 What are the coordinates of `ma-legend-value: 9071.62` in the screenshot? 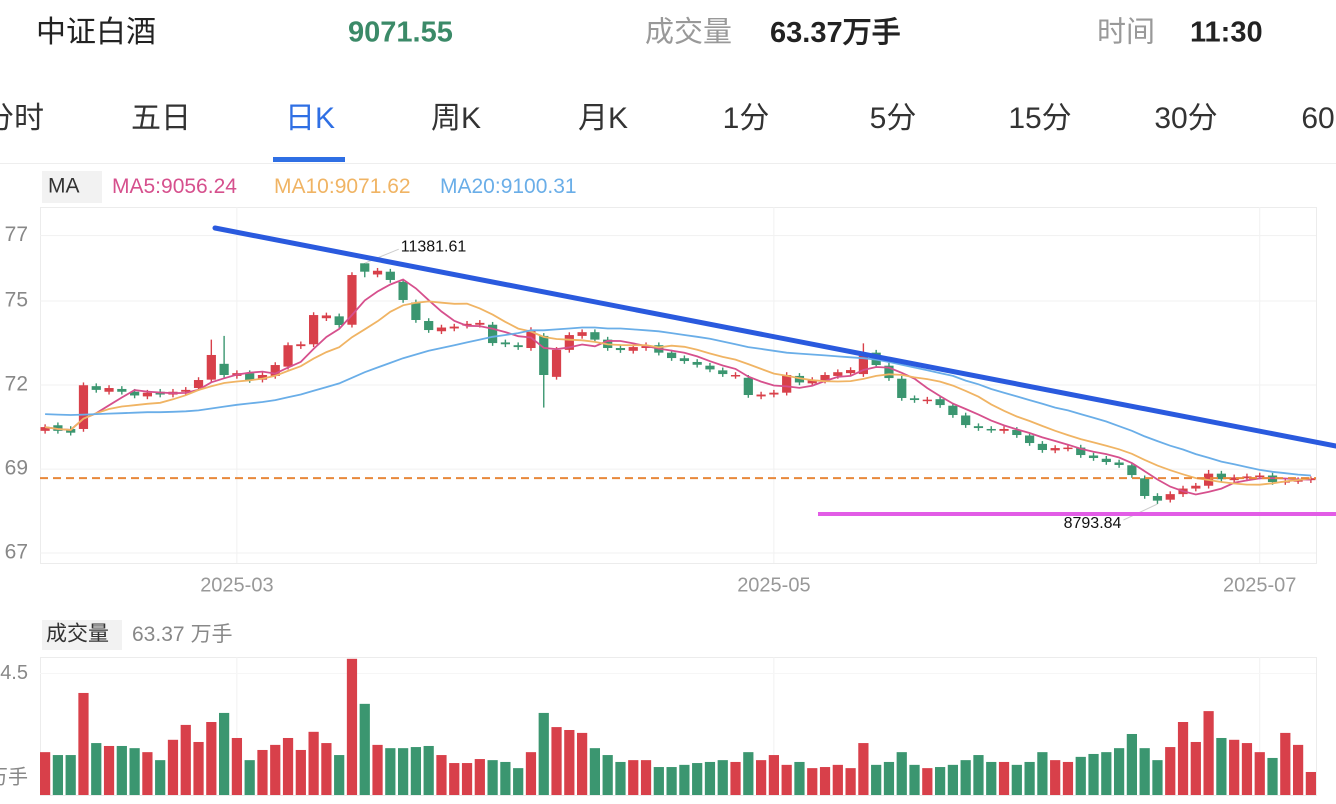 It's located at (373, 186).